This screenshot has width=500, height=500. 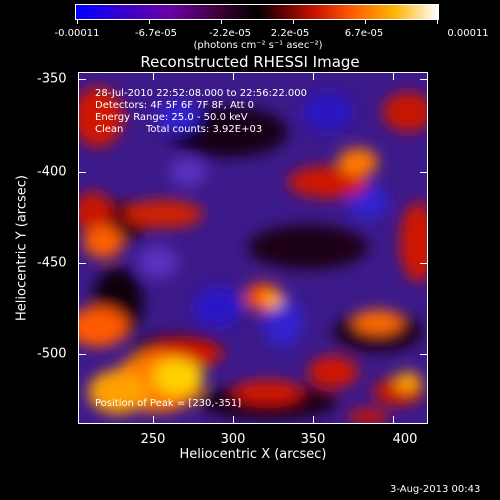 What do you see at coordinates (52, 79) in the screenshot?
I see `y-tick-label: -350` at bounding box center [52, 79].